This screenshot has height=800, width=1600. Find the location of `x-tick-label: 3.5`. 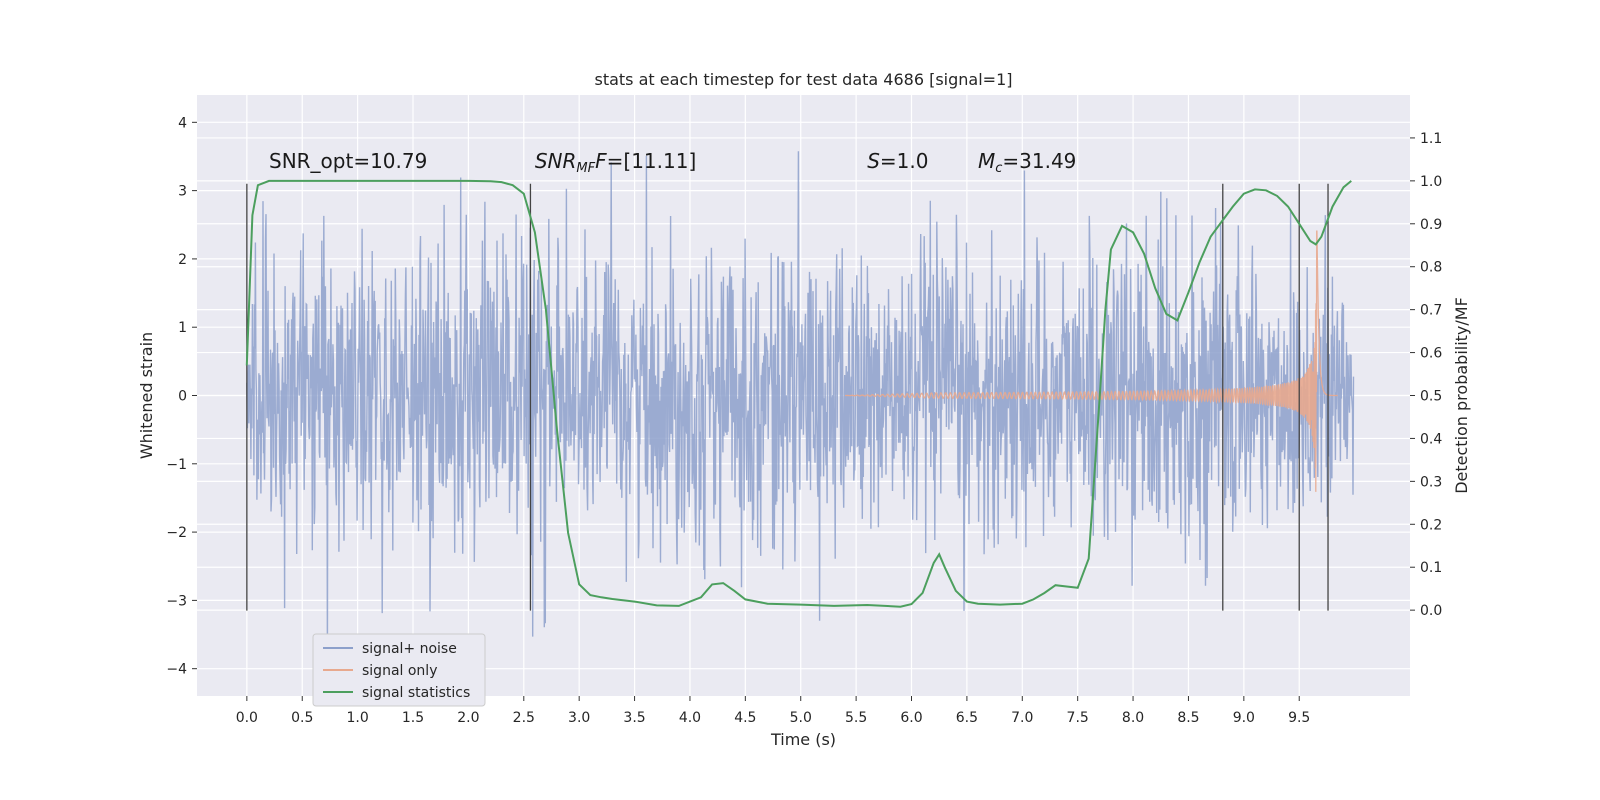

x-tick-label: 3.5 is located at coordinates (634, 718).